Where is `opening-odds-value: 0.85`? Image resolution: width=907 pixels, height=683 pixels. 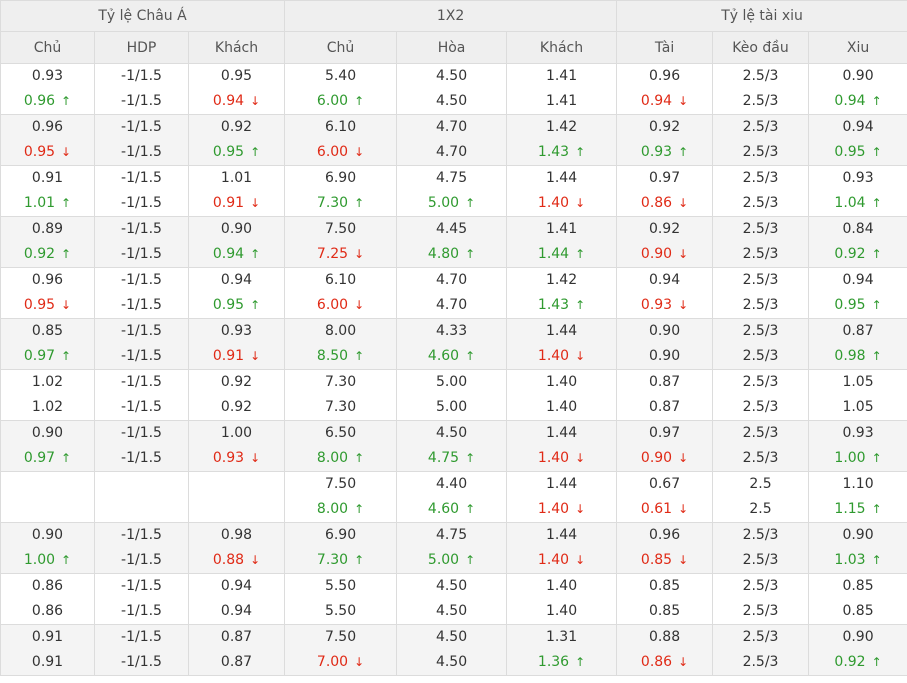
opening-odds-value: 0.85 is located at coordinates (858, 586).